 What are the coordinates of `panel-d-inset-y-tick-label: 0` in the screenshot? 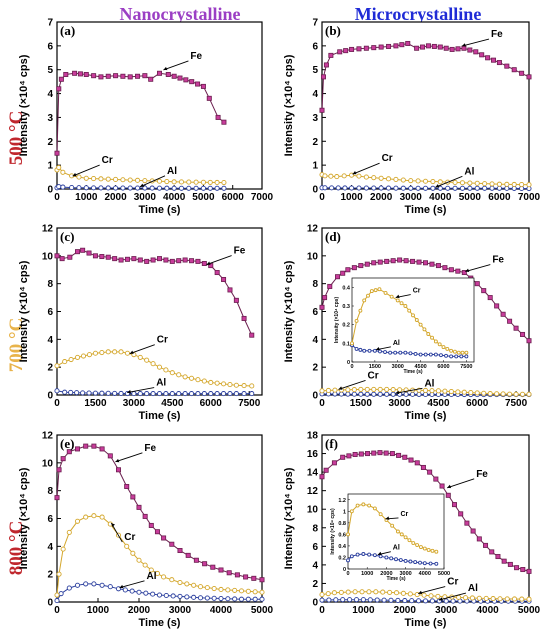 It's located at (348, 363).